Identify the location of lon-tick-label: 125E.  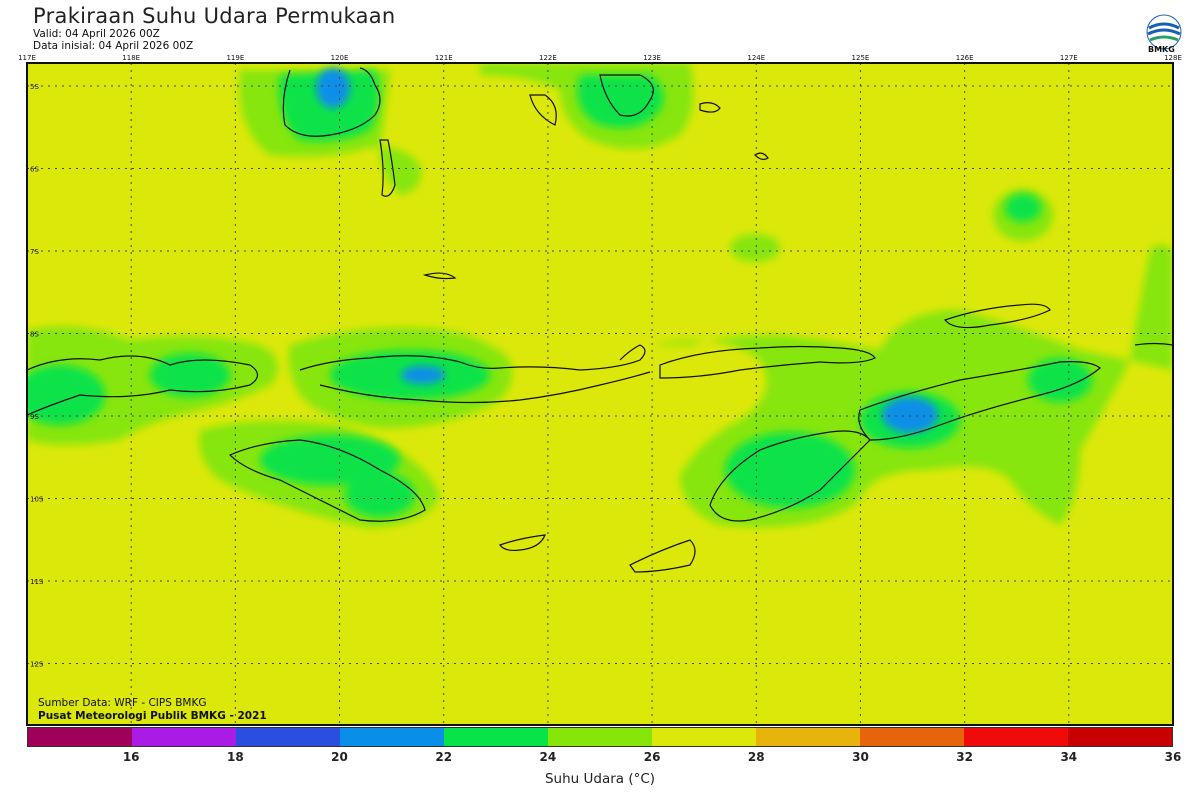
(861, 58).